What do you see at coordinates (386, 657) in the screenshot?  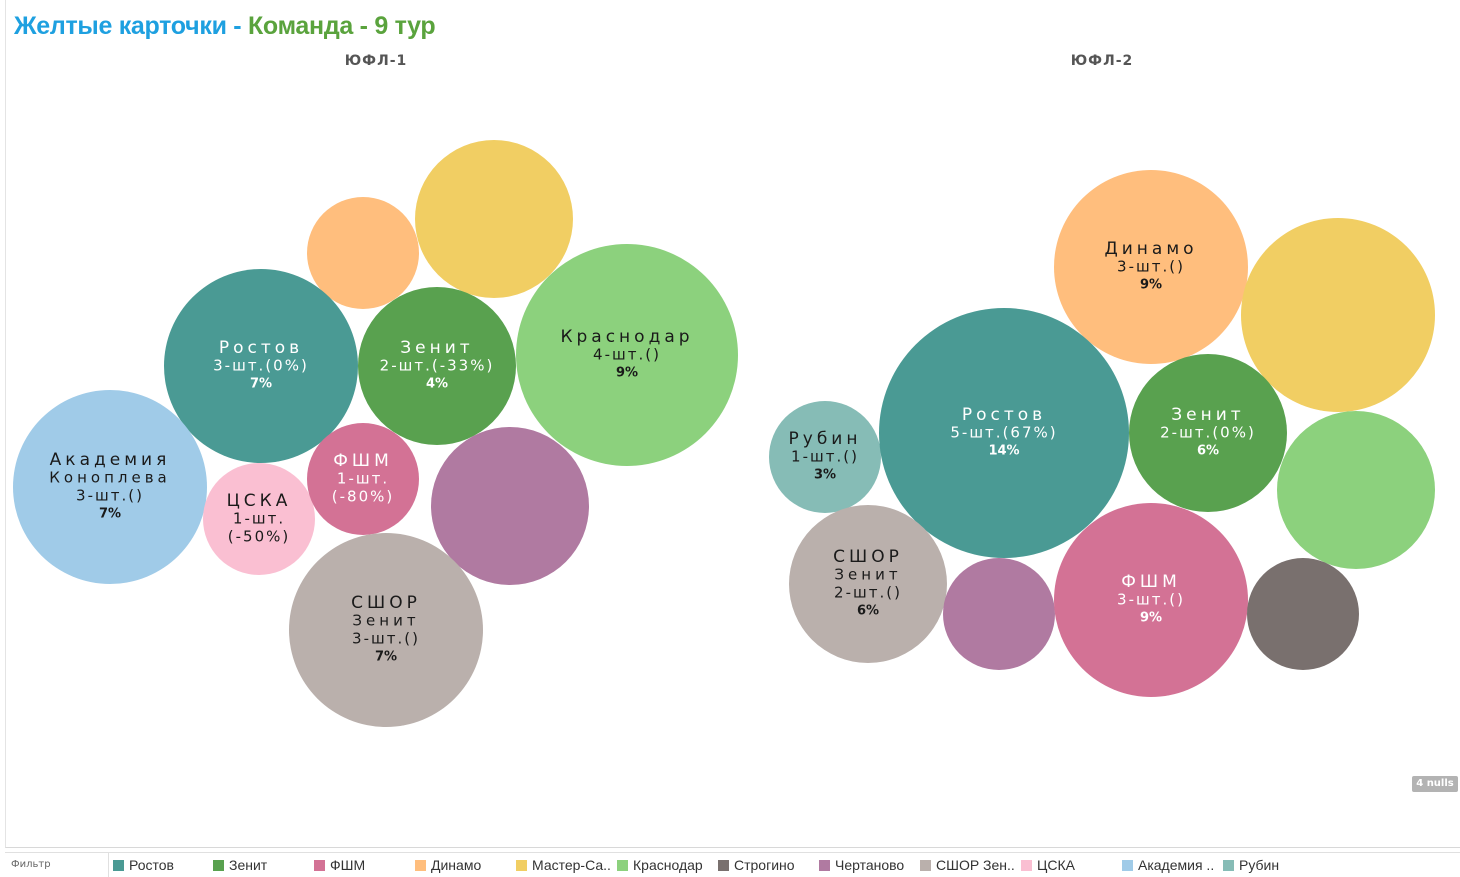 I see `bubble-label-сшор-зен-4: 7%` at bounding box center [386, 657].